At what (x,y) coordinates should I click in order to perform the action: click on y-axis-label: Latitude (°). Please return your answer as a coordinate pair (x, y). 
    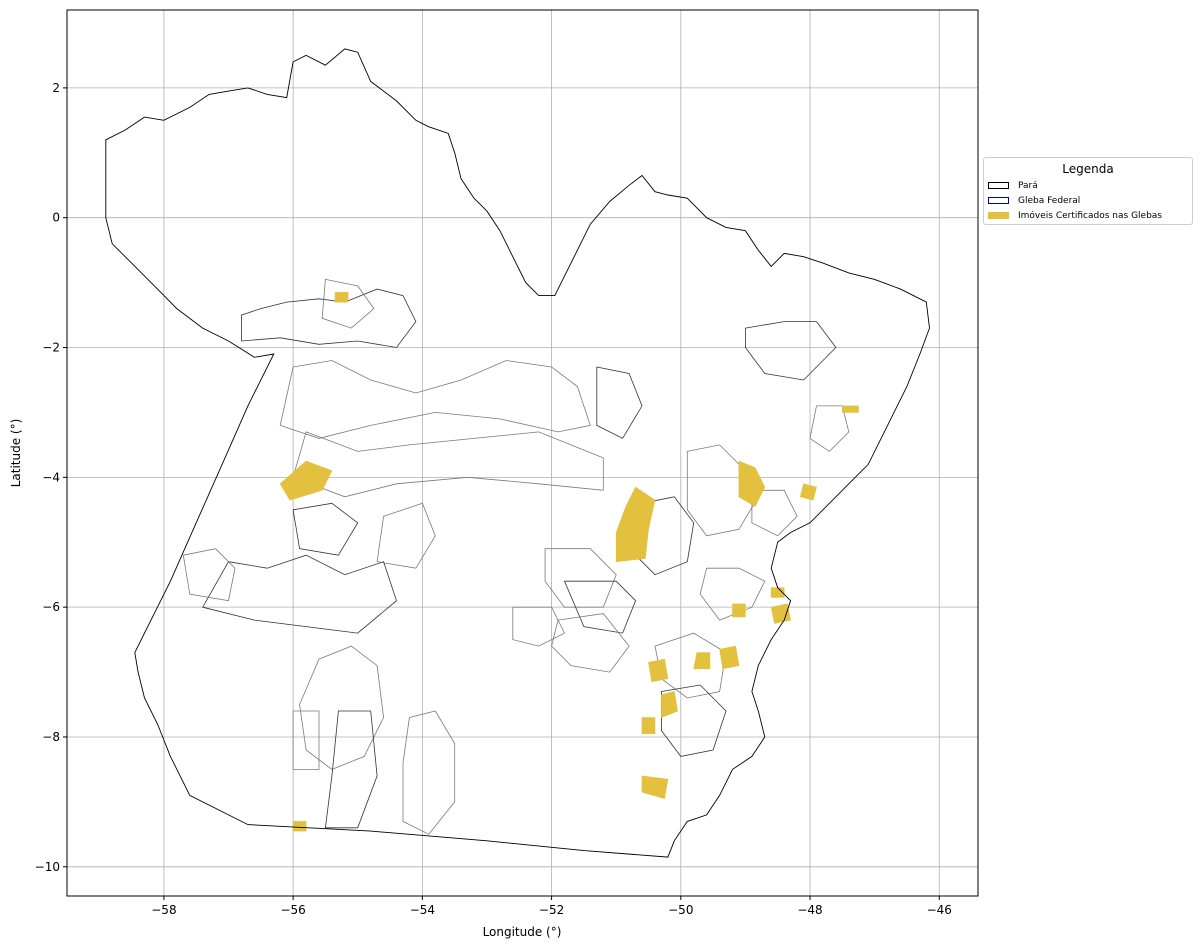
    Looking at the image, I should click on (16, 453).